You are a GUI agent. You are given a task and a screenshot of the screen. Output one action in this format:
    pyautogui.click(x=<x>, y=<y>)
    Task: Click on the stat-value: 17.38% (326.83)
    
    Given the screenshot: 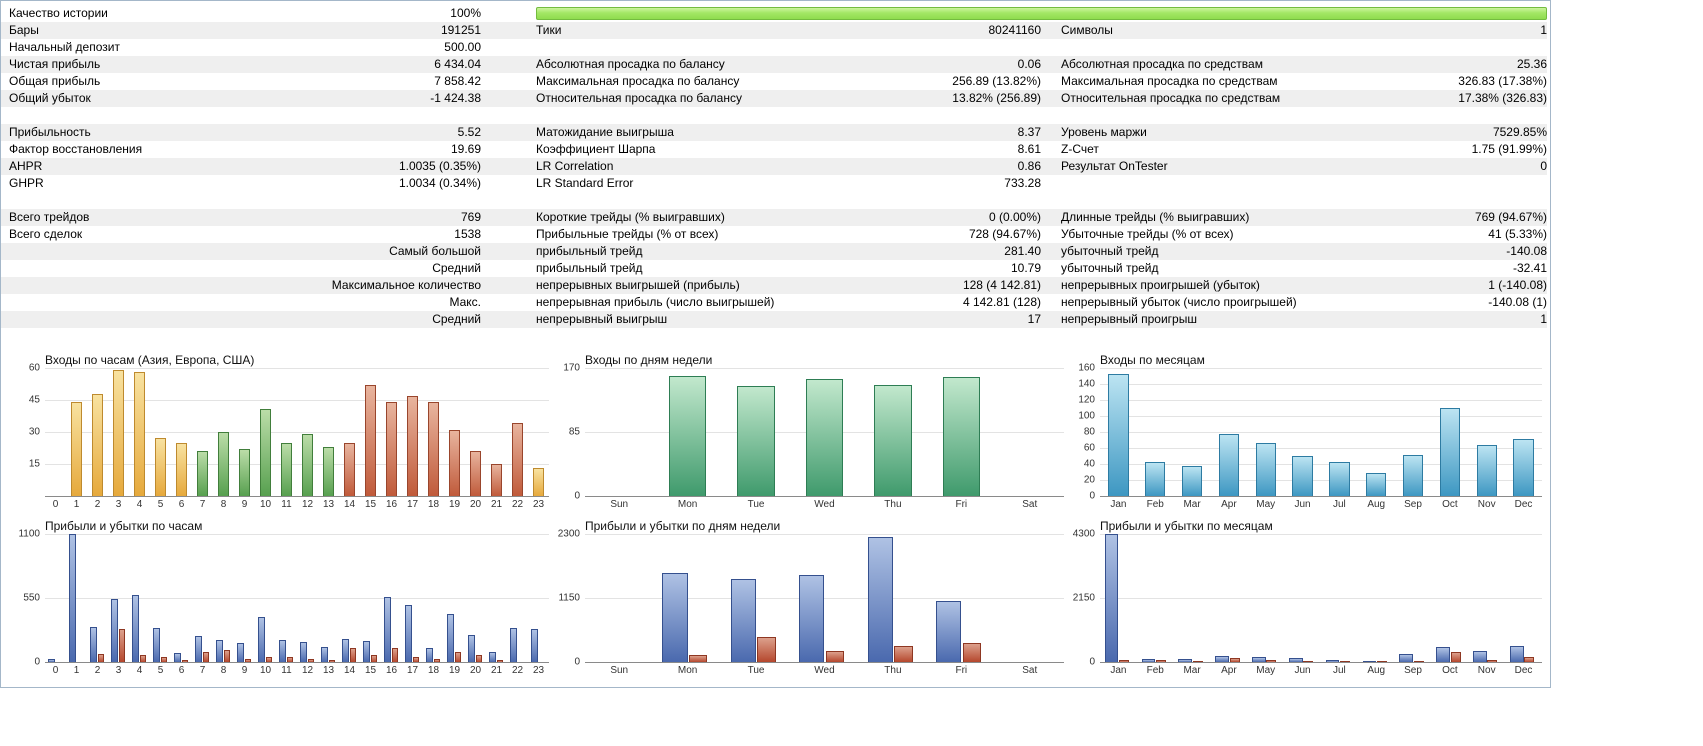 What is the action you would take?
    pyautogui.click(x=1502, y=98)
    